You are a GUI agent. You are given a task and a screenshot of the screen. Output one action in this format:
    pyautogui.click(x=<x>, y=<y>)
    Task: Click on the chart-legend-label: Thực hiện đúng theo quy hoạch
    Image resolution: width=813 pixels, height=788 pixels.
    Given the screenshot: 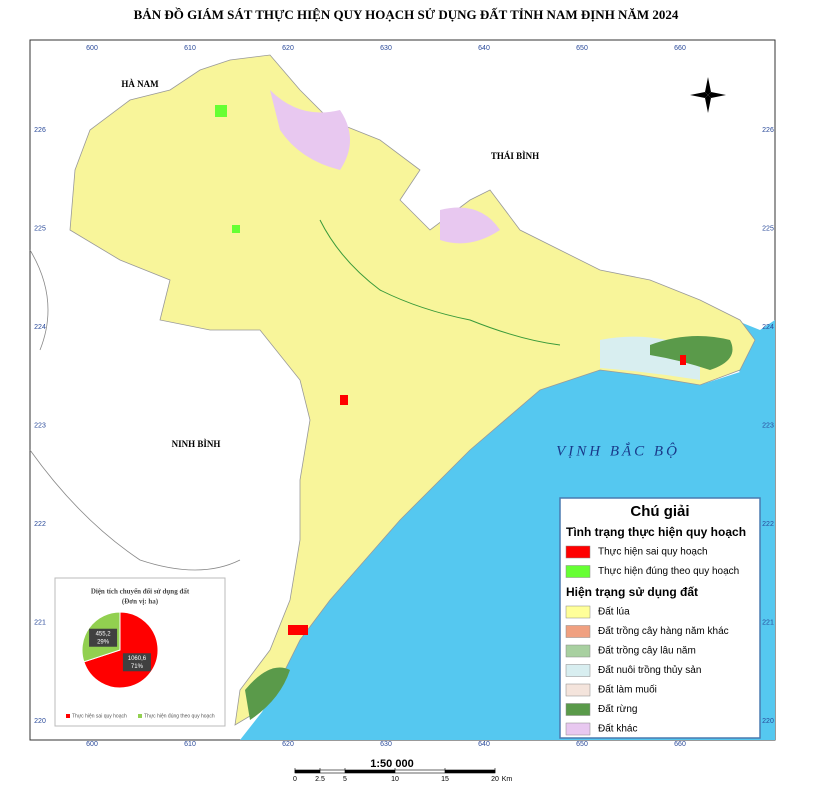 What is the action you would take?
    pyautogui.click(x=179, y=716)
    